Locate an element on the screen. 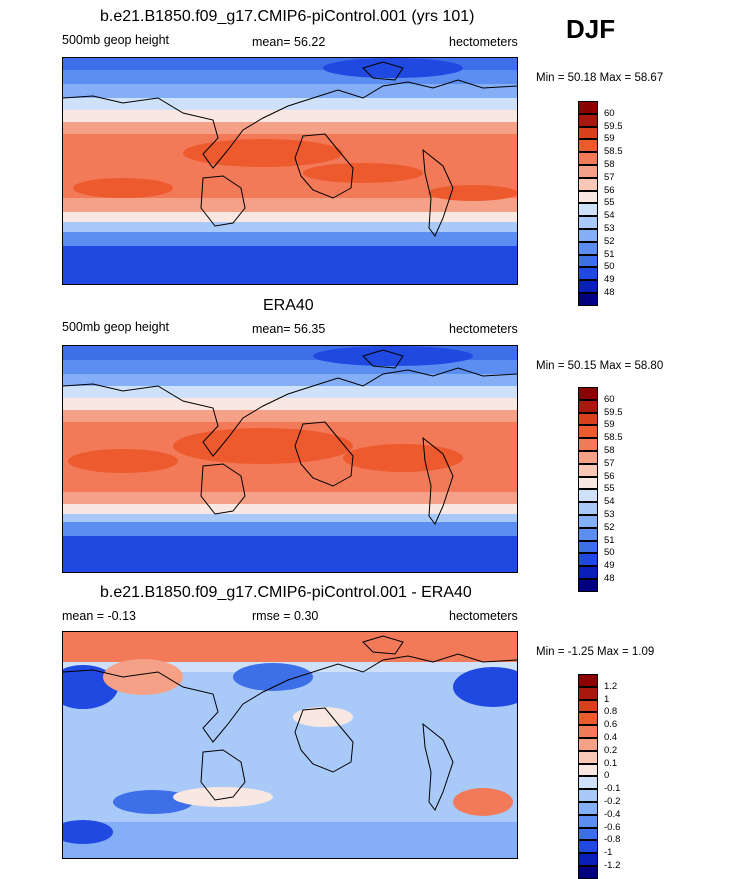 The width and height of the screenshot is (732, 879). colorbar-tick-label: 58 is located at coordinates (609, 164).